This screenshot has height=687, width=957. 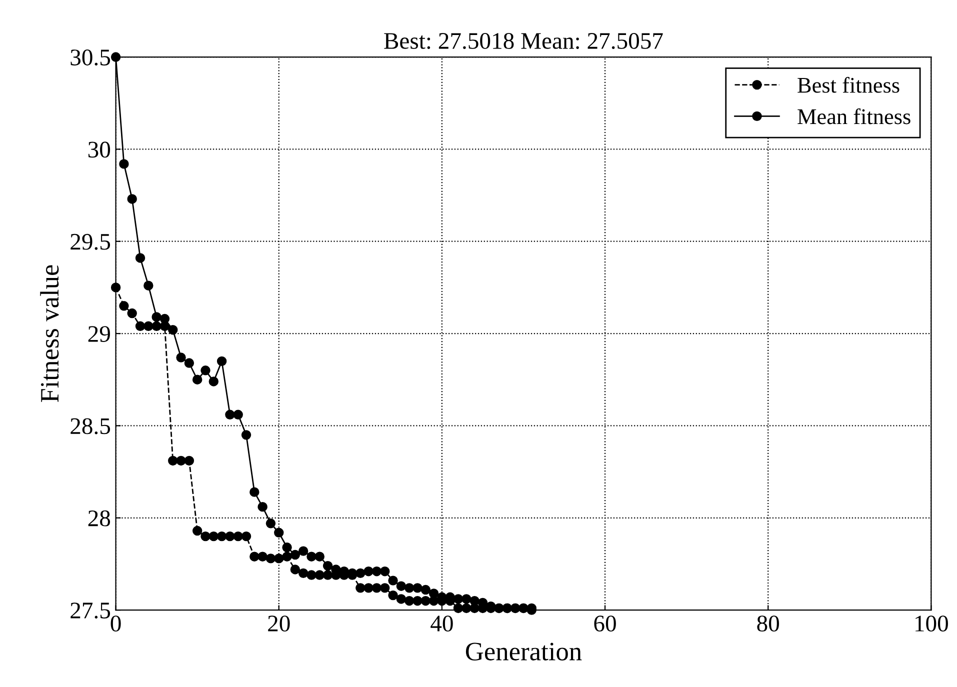 What do you see at coordinates (90, 426) in the screenshot?
I see `y-tick-label: 28.5` at bounding box center [90, 426].